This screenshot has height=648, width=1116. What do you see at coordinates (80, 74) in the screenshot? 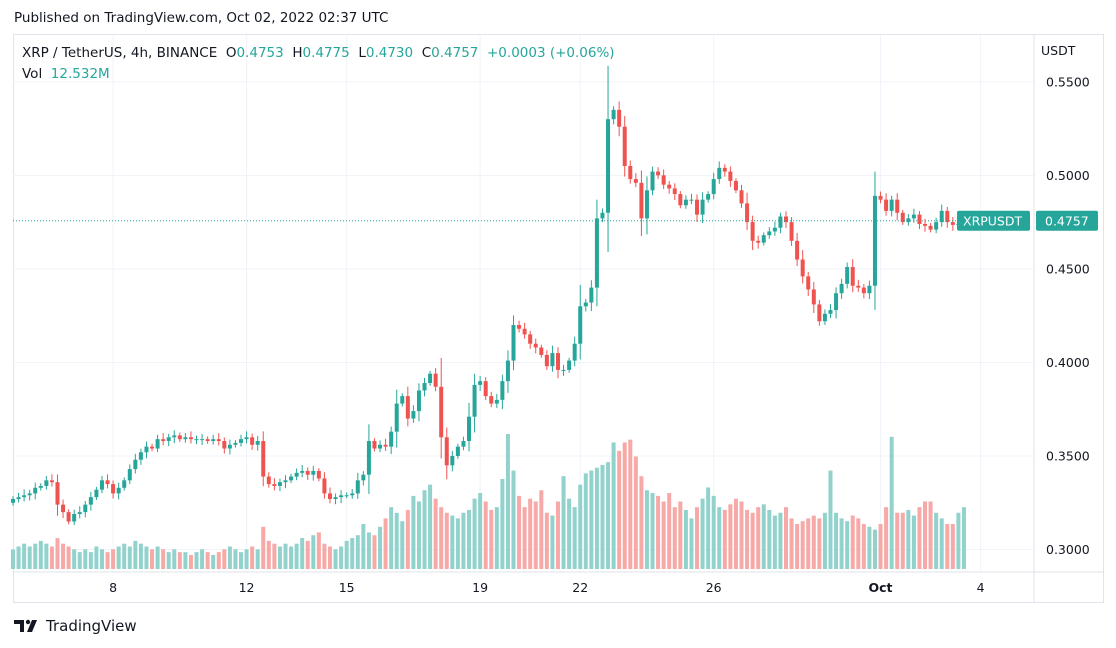
I see `volume-value: 12.532M` at bounding box center [80, 74].